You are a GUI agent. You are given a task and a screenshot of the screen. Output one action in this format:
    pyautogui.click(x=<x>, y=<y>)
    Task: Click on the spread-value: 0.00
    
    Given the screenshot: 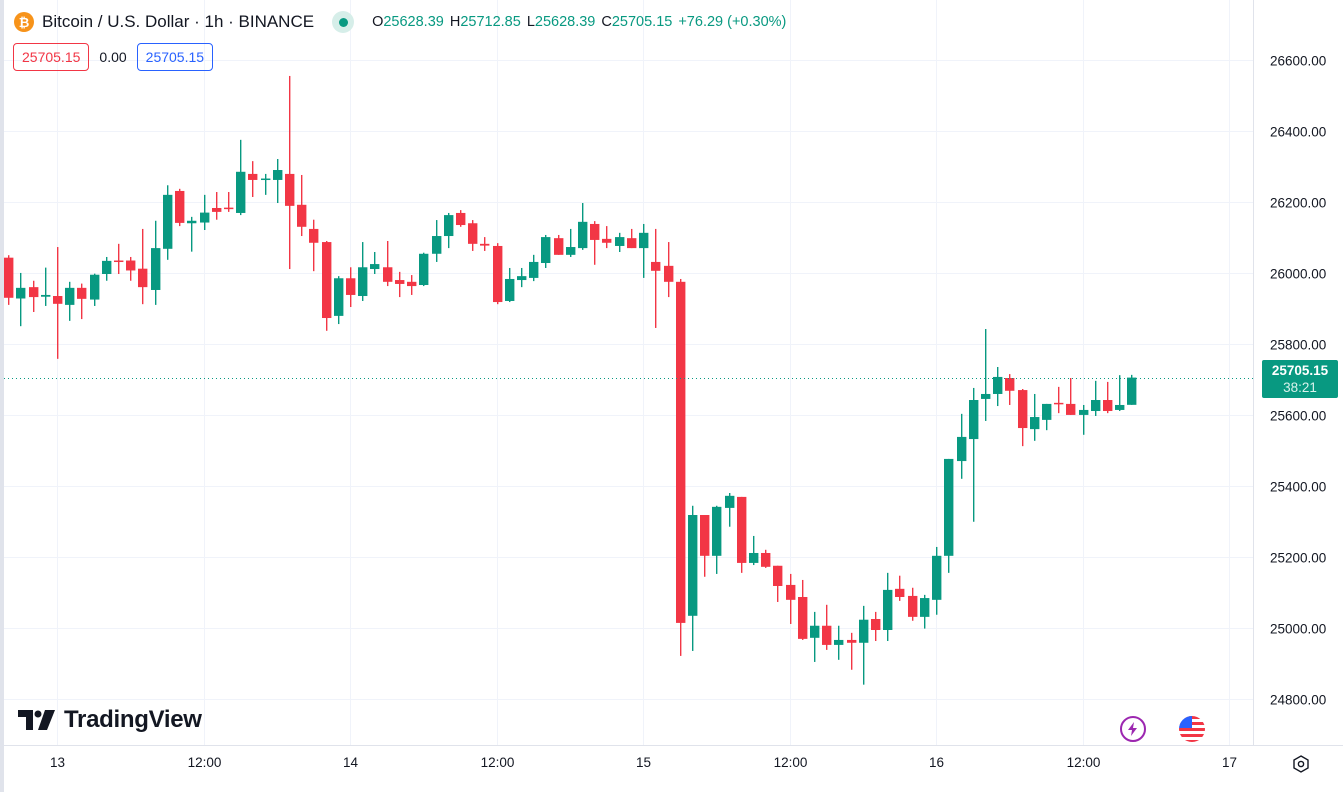 What is the action you would take?
    pyautogui.click(x=113, y=57)
    